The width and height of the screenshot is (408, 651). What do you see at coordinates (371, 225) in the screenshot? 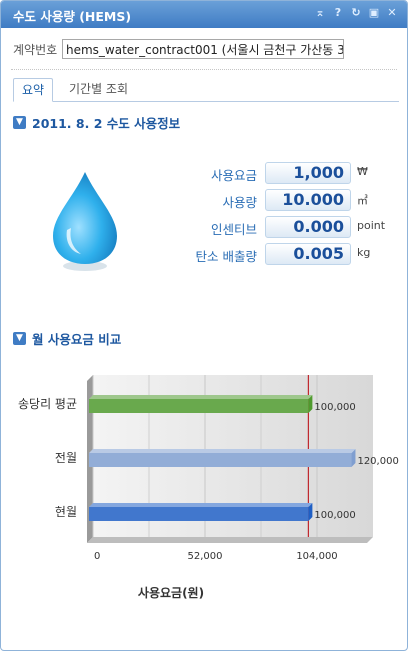
I see `incentive-unit: point` at bounding box center [371, 225].